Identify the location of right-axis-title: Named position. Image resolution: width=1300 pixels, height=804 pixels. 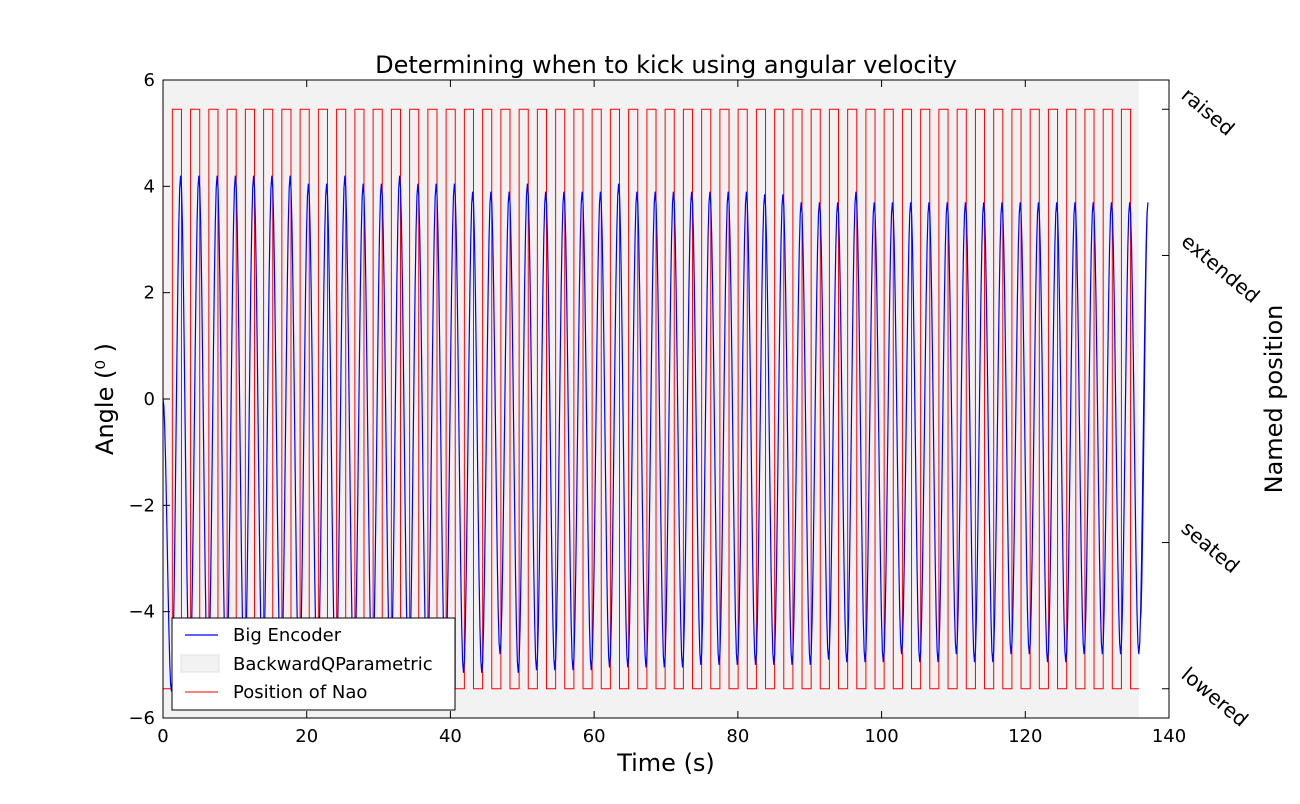
(1274, 399).